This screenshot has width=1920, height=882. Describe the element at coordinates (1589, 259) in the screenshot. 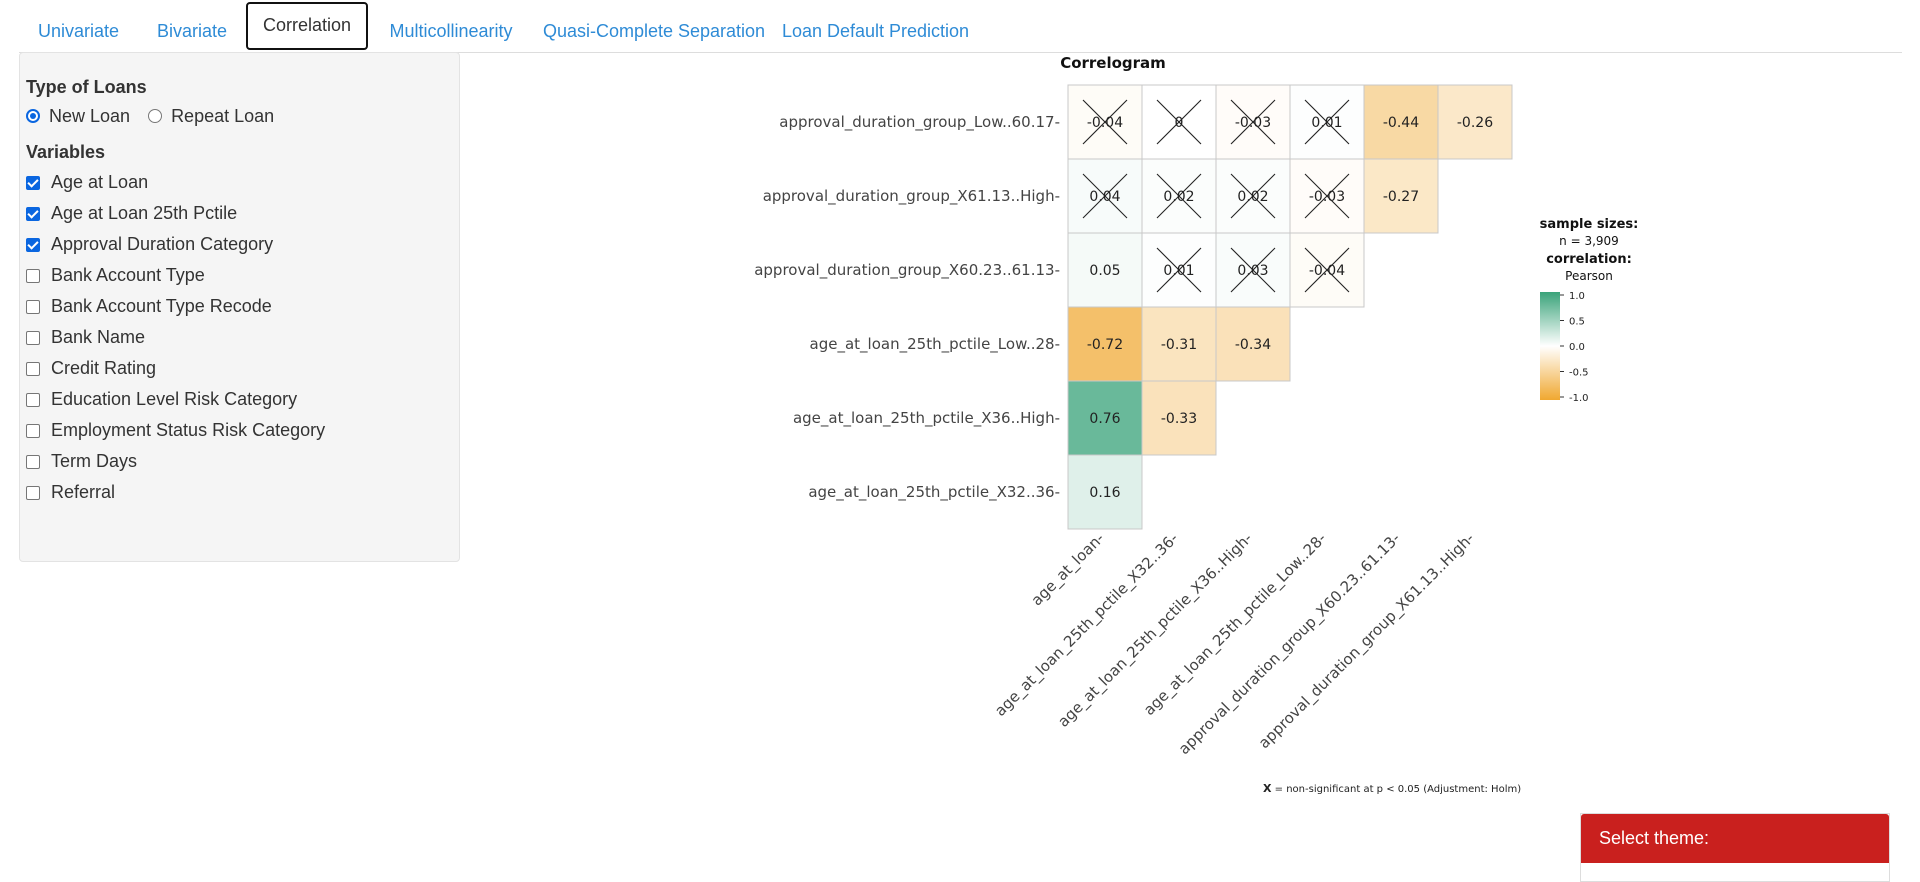

I see `legend-correlation-title: correlation:` at that location.